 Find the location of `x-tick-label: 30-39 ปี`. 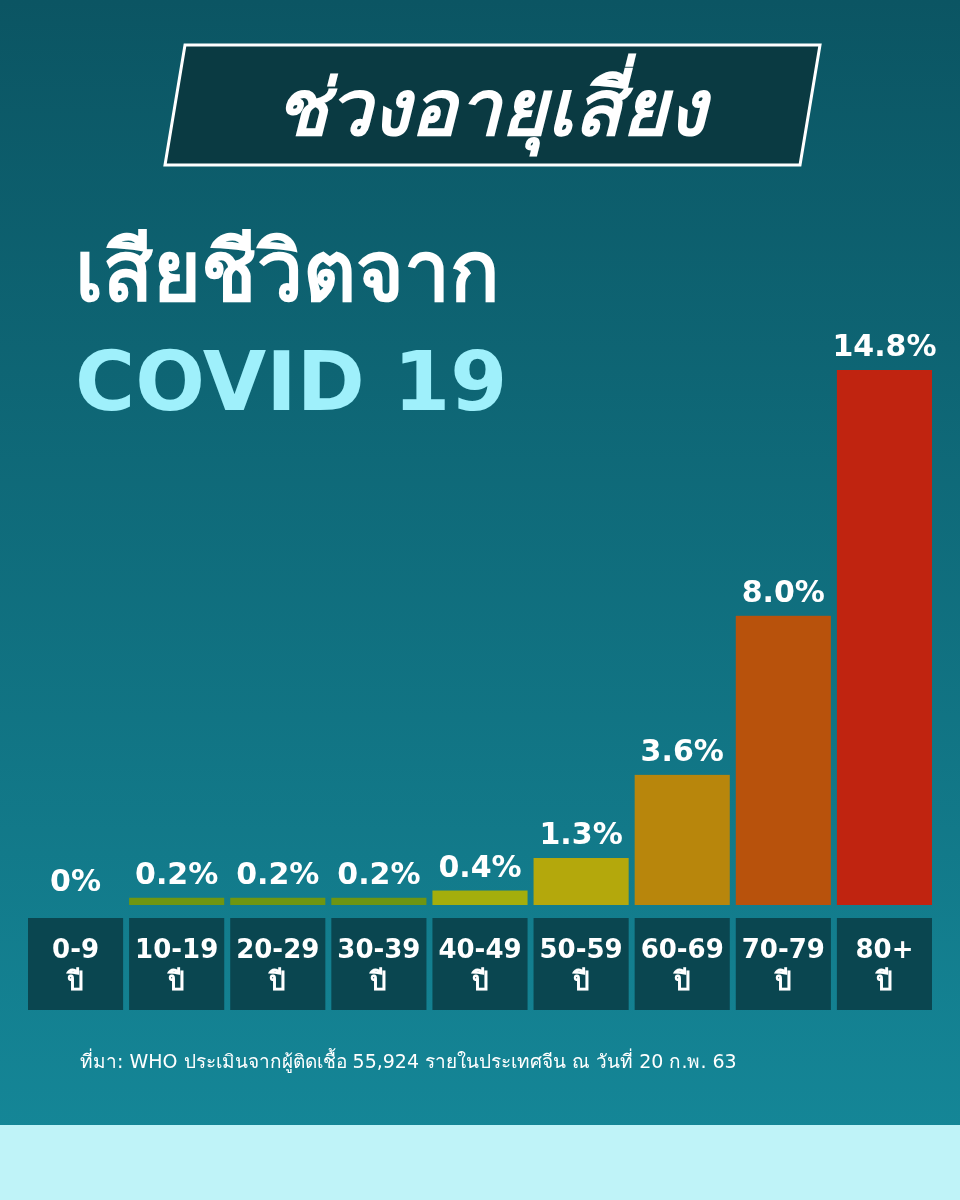

x-tick-label: 30-39 ปี is located at coordinates (379, 965).